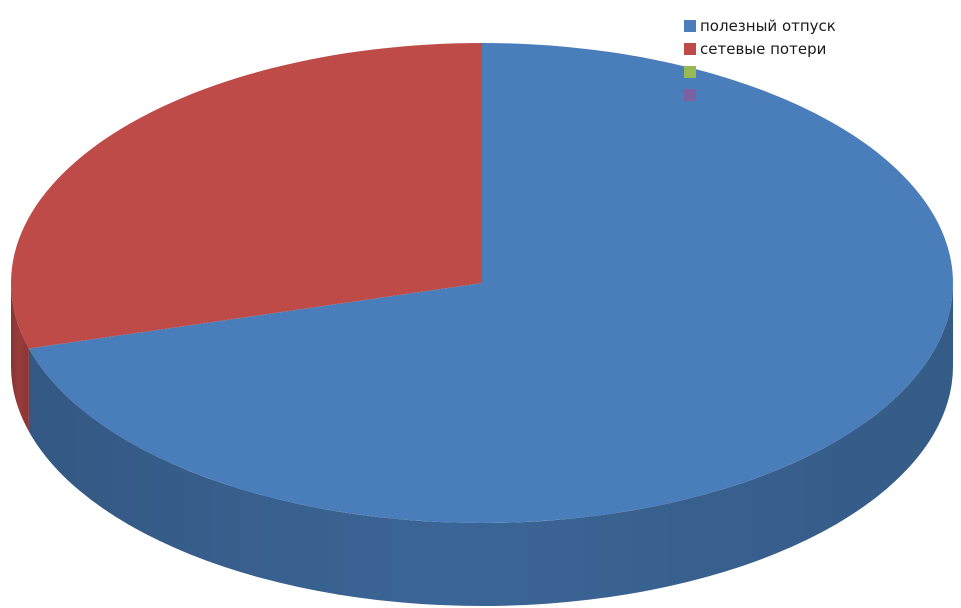 Image resolution: width=961 pixels, height=608 pixels. I want to click on pie-slice-side, so click(20, 357).